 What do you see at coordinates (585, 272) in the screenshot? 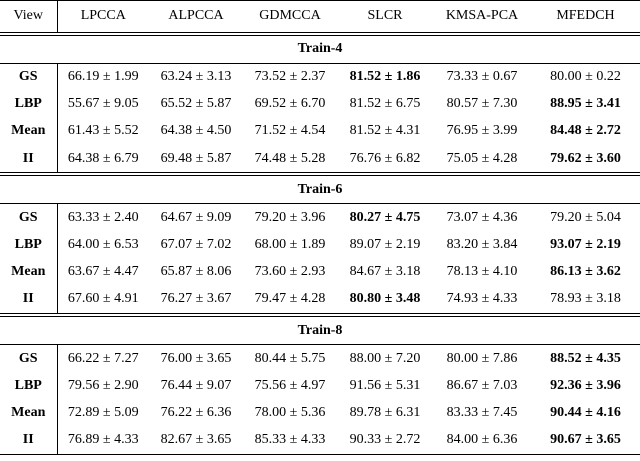
I see `cell: 86.13 ± 3.62` at bounding box center [585, 272].